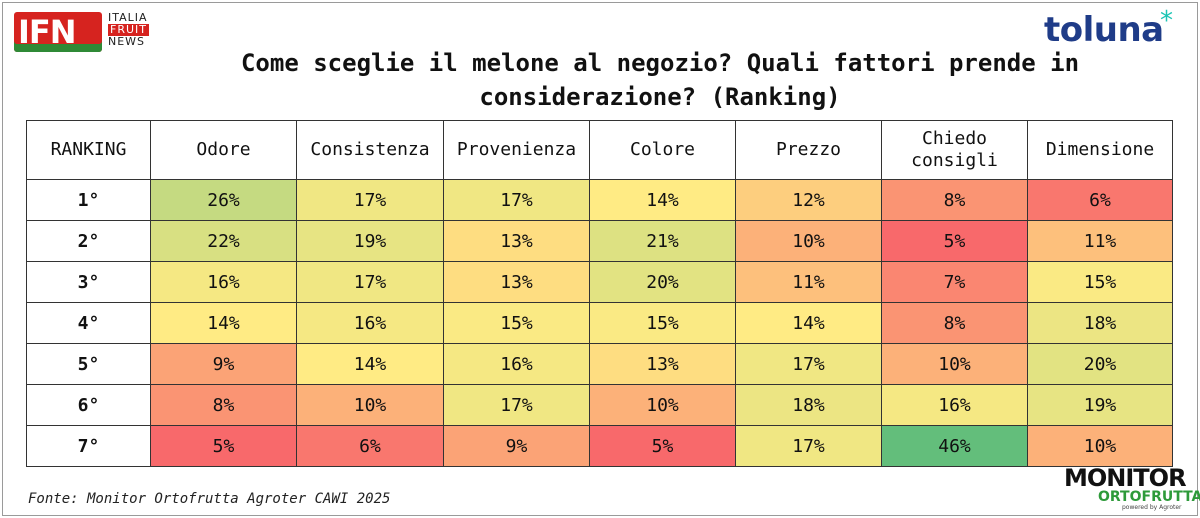 Image resolution: width=1200 pixels, height=518 pixels. I want to click on monitor-ortofrutta-logo: MONITOR ORTOFRUTTA powered by Agroter, so click(1132, 487).